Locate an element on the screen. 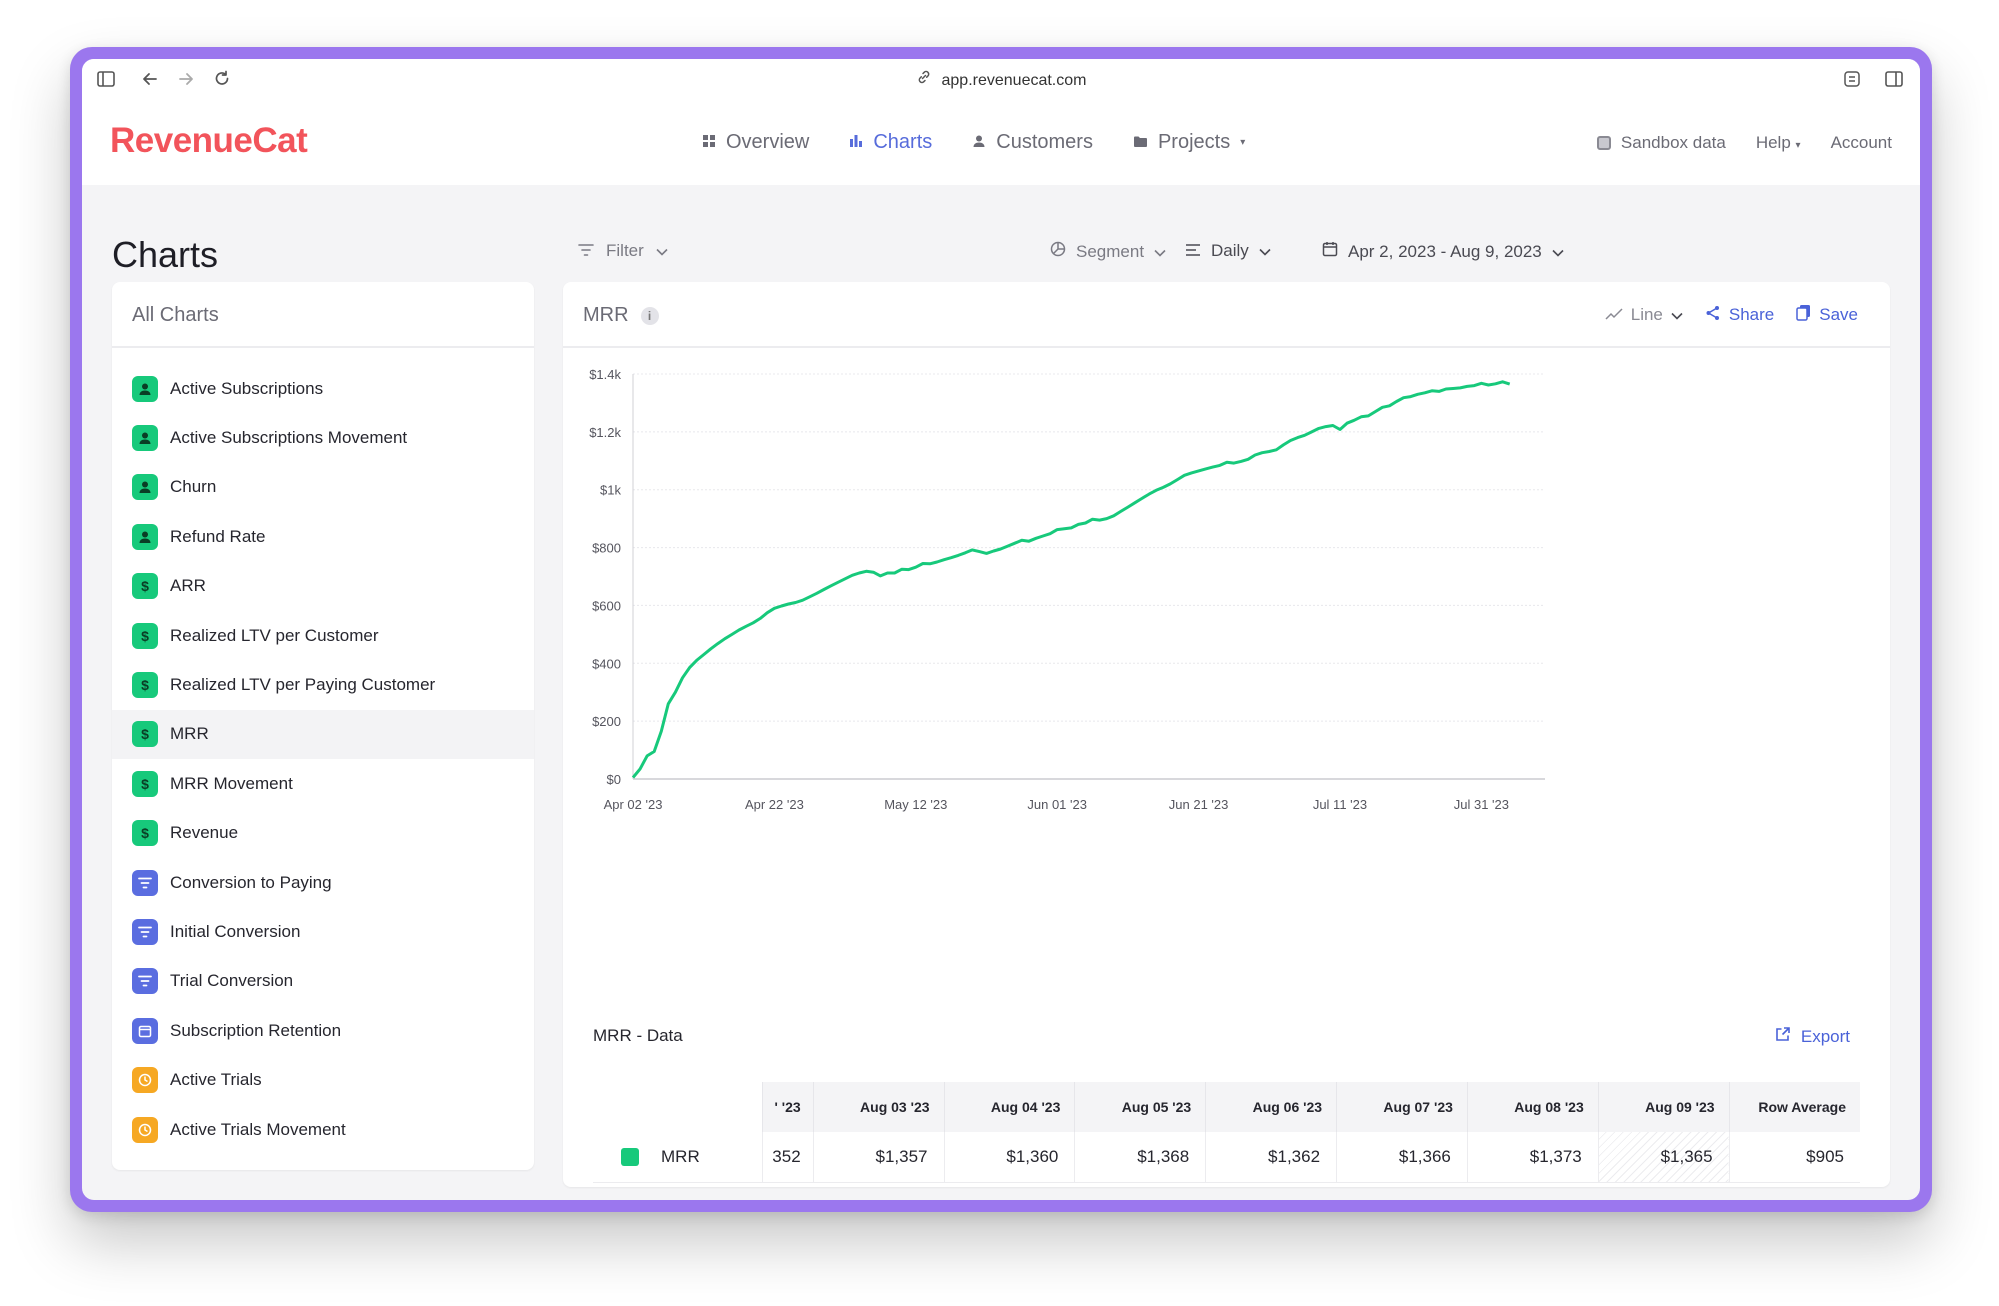  sidebar-item-active-trials-movement: Active Trials Movement is located at coordinates (323, 1129).